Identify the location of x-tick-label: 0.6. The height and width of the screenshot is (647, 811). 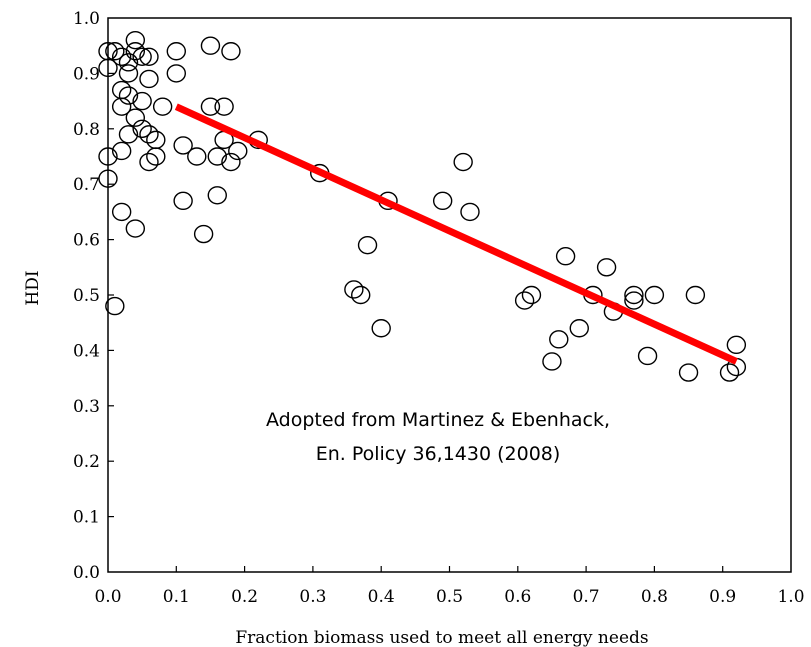
(517, 597).